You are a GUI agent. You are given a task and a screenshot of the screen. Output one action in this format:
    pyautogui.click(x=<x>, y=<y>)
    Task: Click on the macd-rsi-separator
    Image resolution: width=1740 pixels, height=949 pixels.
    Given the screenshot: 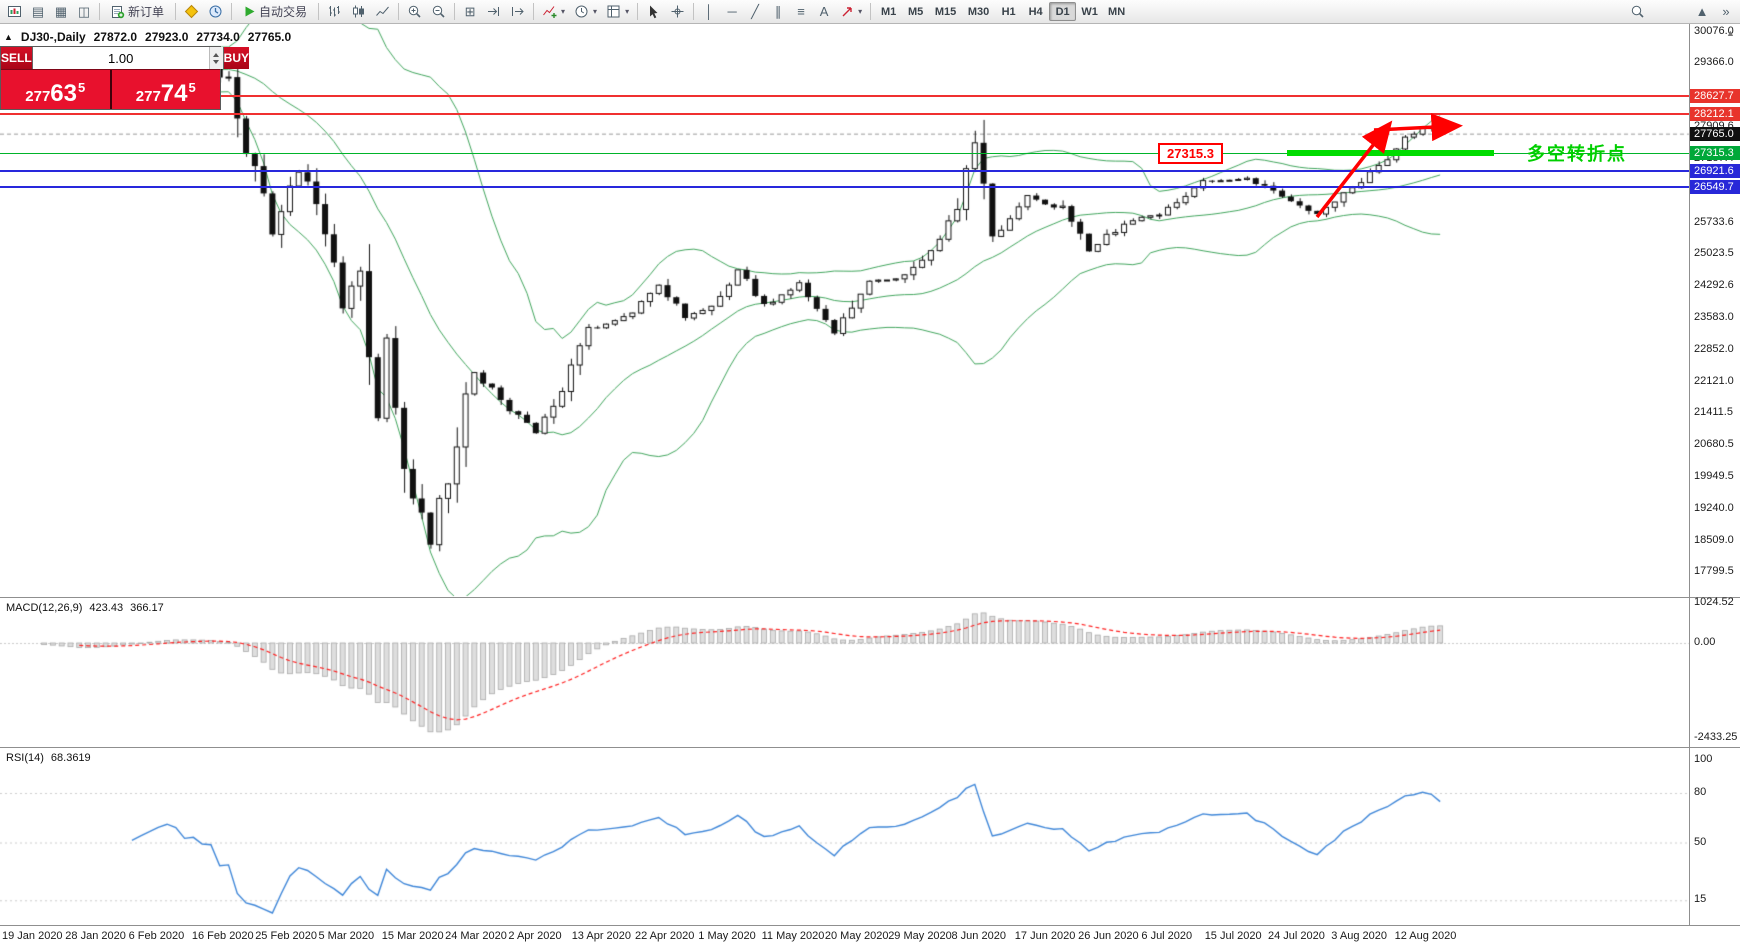 What is the action you would take?
    pyautogui.click(x=870, y=747)
    